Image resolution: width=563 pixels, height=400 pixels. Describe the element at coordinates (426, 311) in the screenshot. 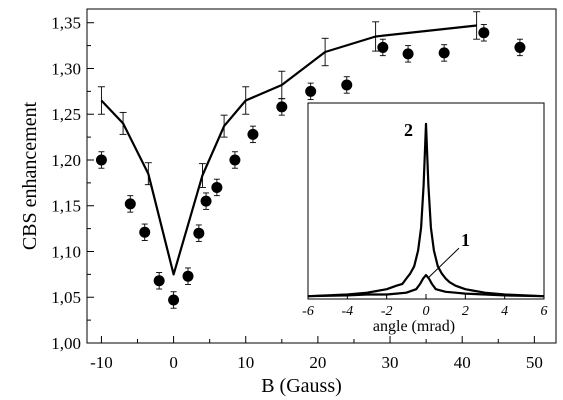

I see `inset-x-tick-label: 0` at that location.